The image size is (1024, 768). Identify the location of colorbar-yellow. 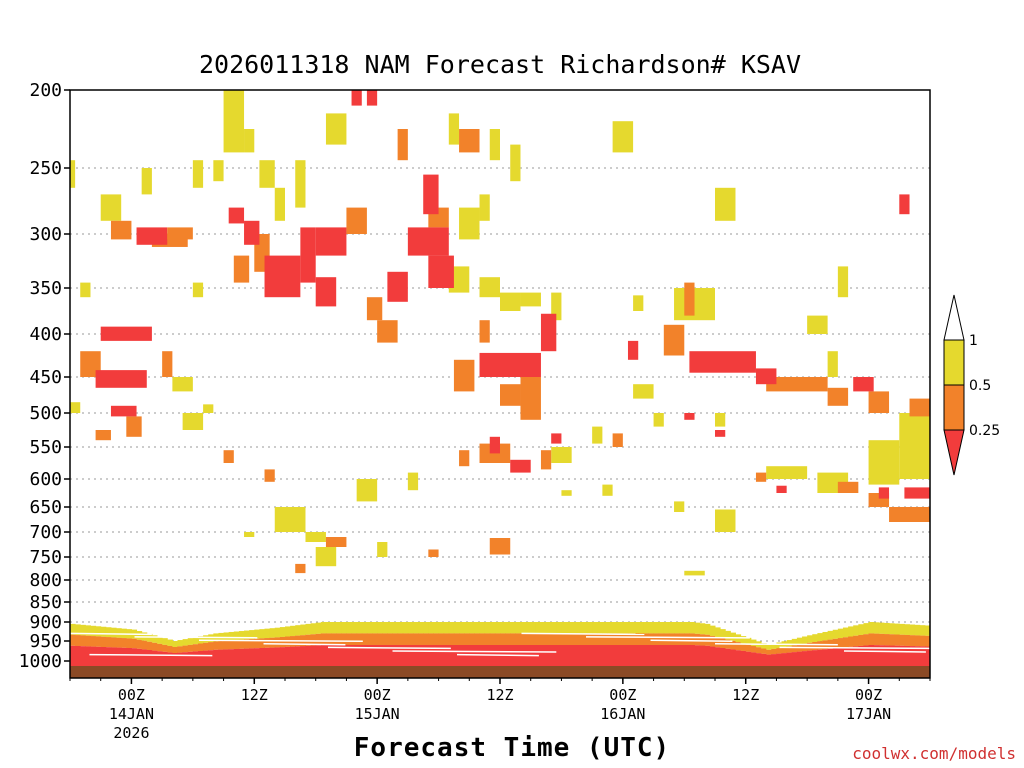
(954, 362).